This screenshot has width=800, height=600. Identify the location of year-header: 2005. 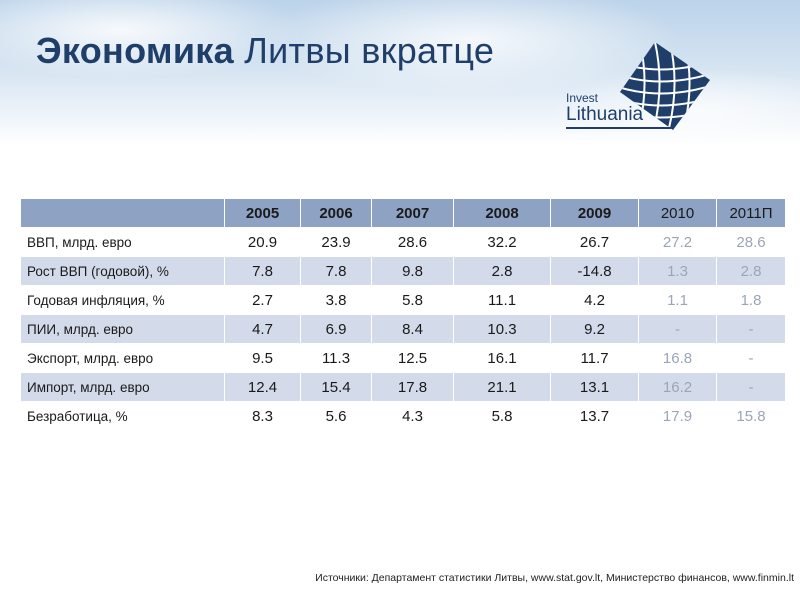
(262, 213).